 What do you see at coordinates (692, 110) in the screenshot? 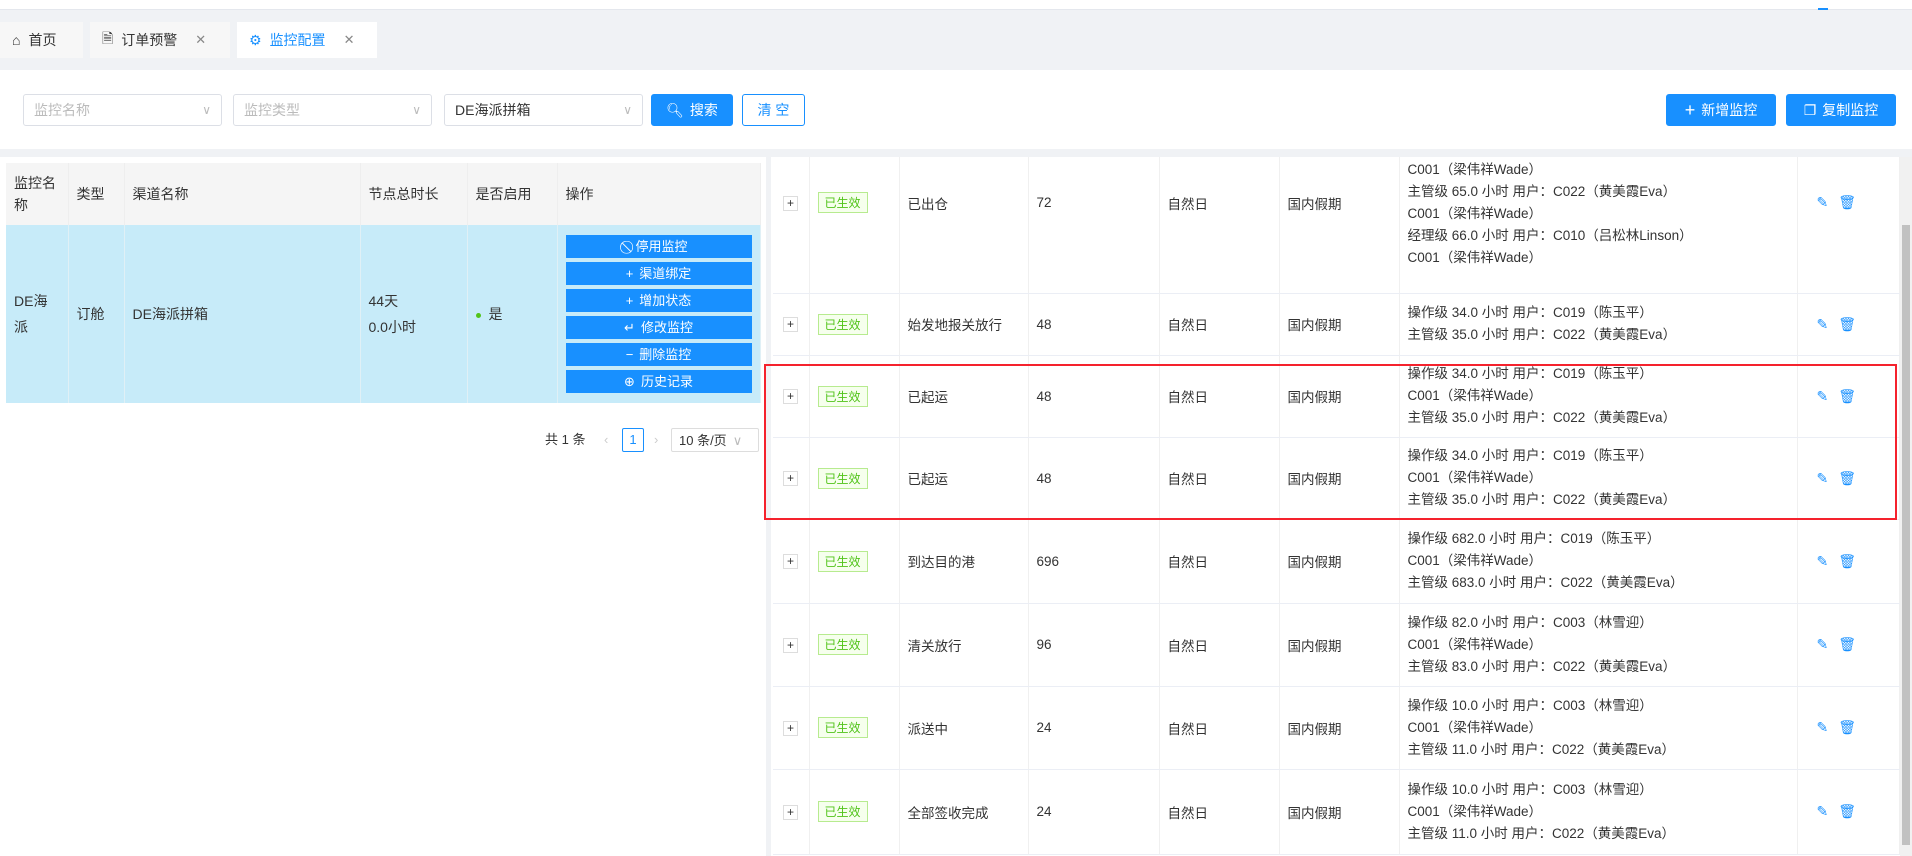
I see `search-button: 🔍︎ 搜索` at bounding box center [692, 110].